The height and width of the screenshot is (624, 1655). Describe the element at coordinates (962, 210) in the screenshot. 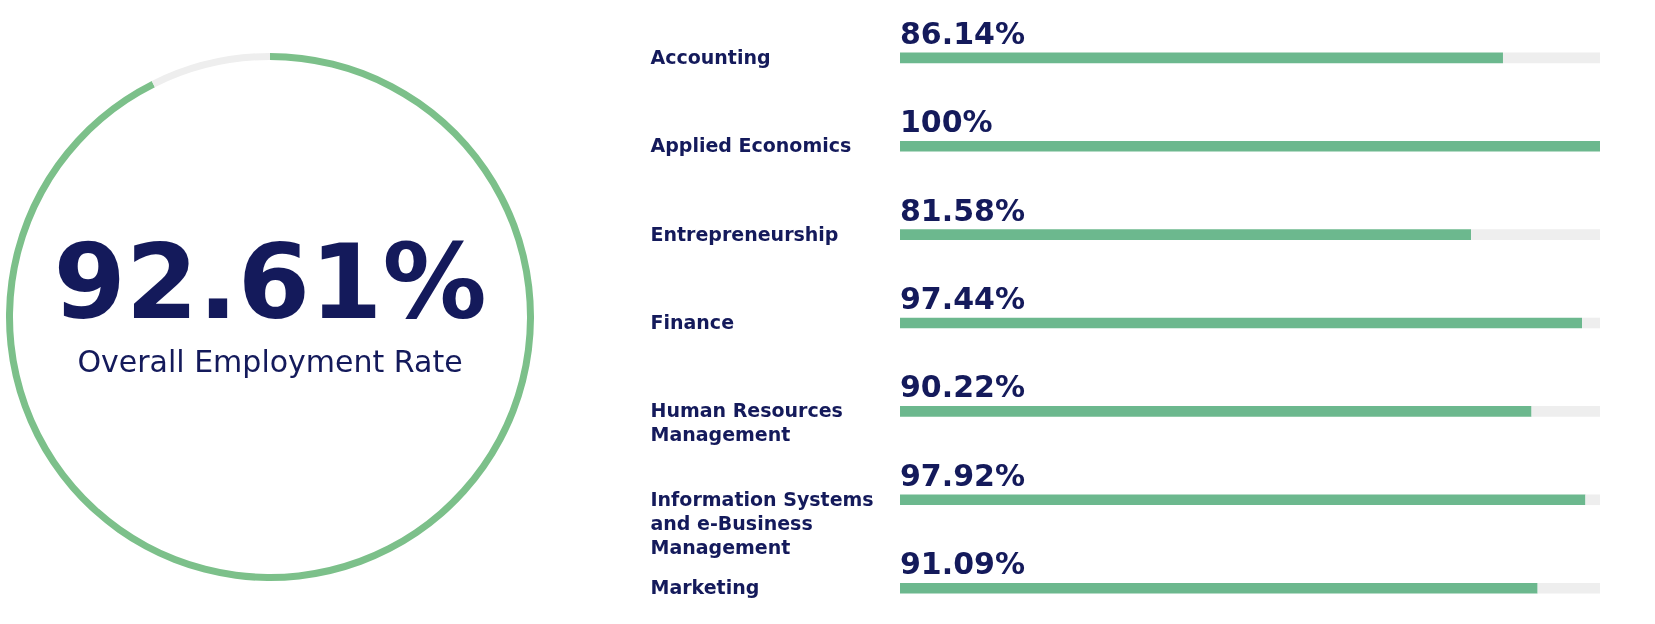

I see `data-label: 81.58%` at that location.